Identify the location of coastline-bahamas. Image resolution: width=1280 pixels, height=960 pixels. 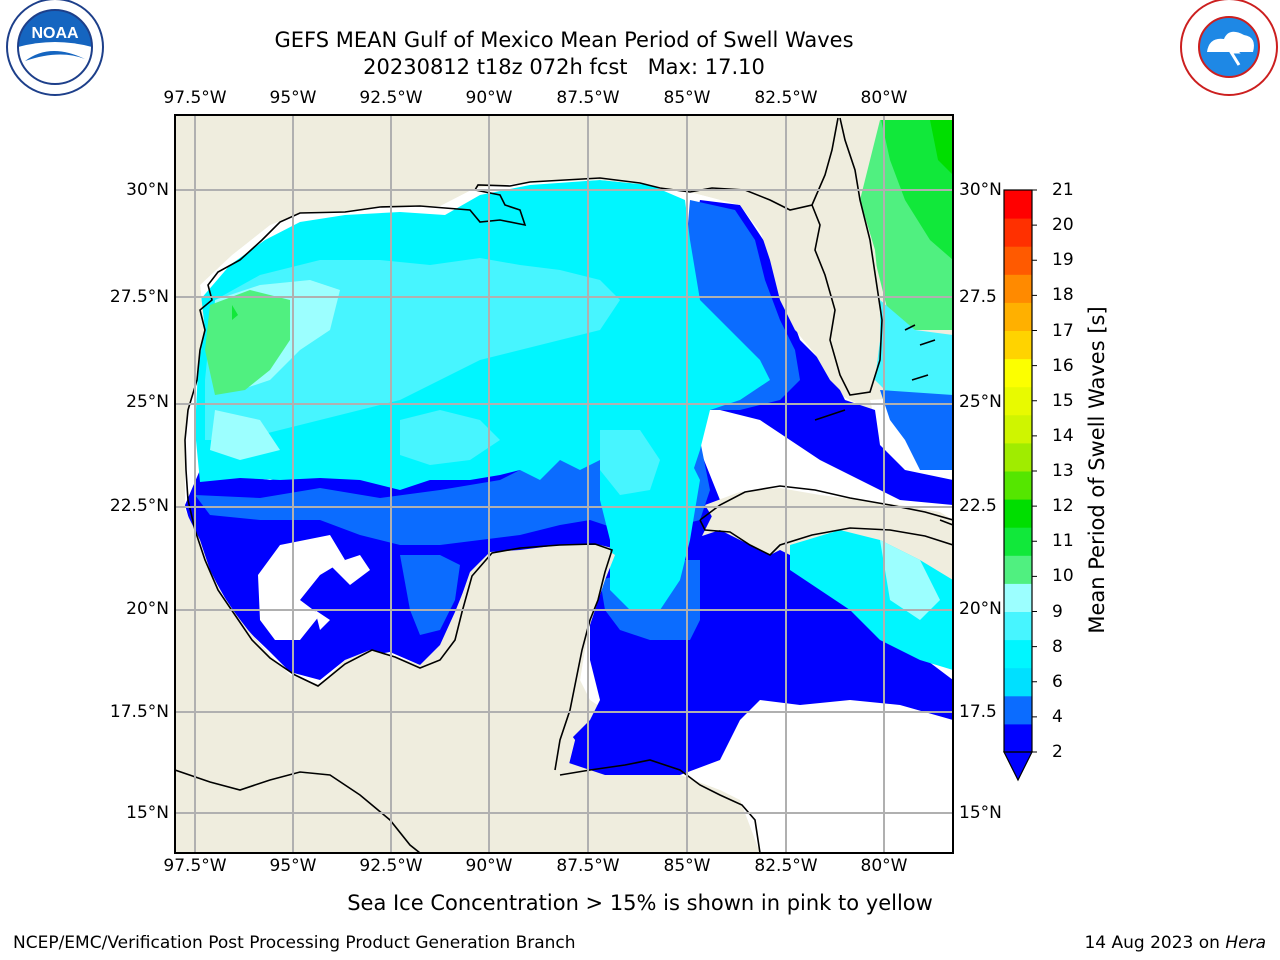
(920, 352).